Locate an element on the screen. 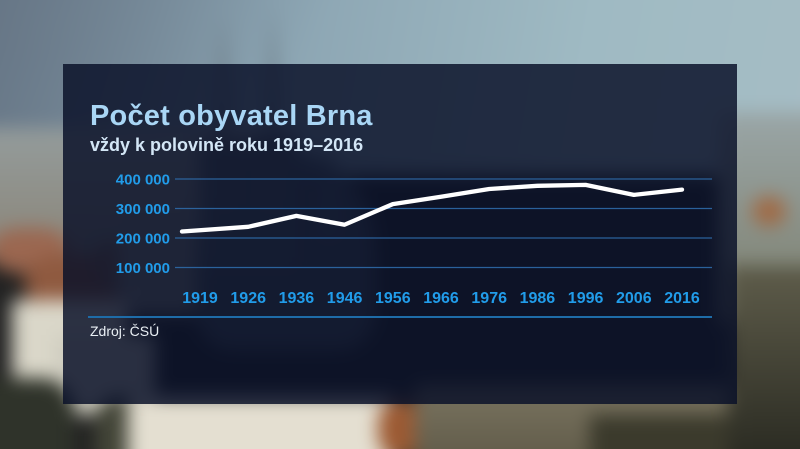 The width and height of the screenshot is (800, 449). x-axis-tick-label: 1936 is located at coordinates (297, 298).